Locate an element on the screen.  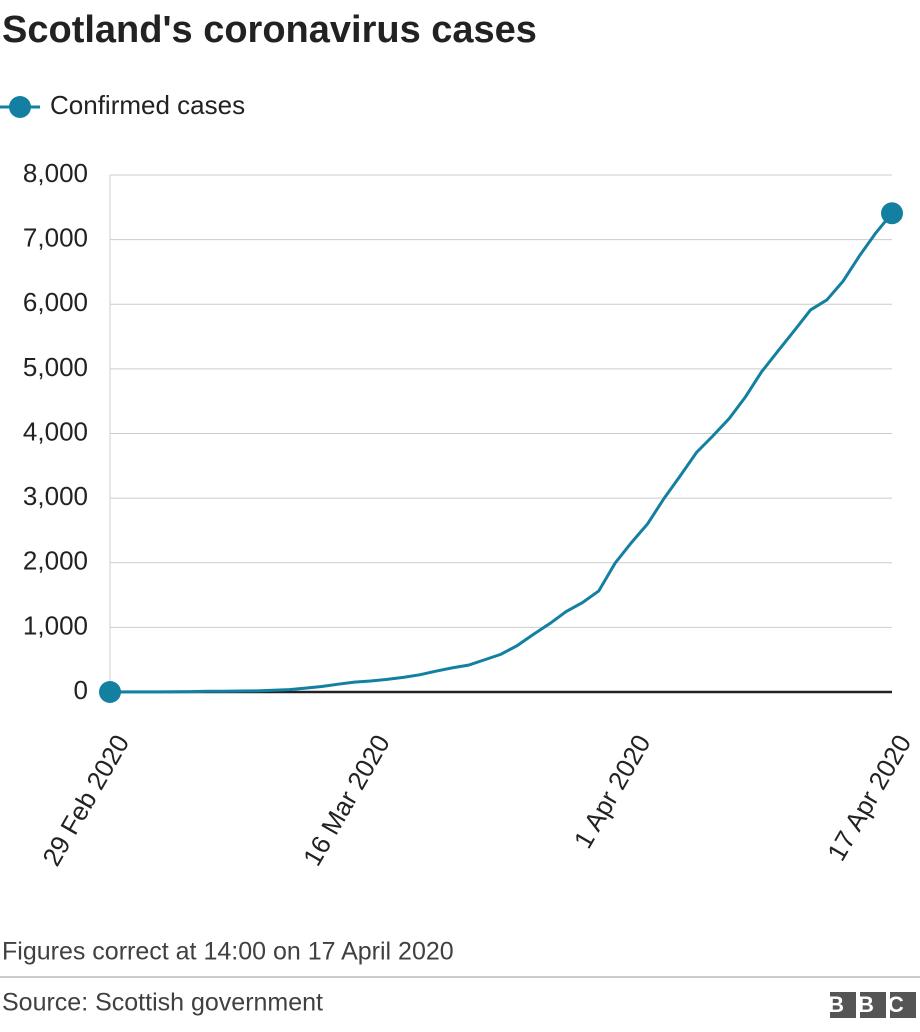
chart-title: Scotland's coronavirus cases is located at coordinates (269, 30).